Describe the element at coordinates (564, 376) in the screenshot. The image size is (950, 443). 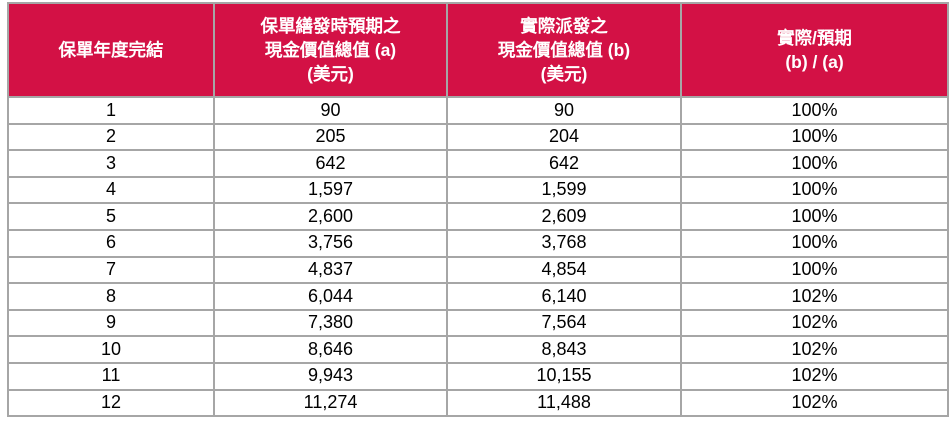
I see `cell-actual-cash-value: 10,155` at that location.